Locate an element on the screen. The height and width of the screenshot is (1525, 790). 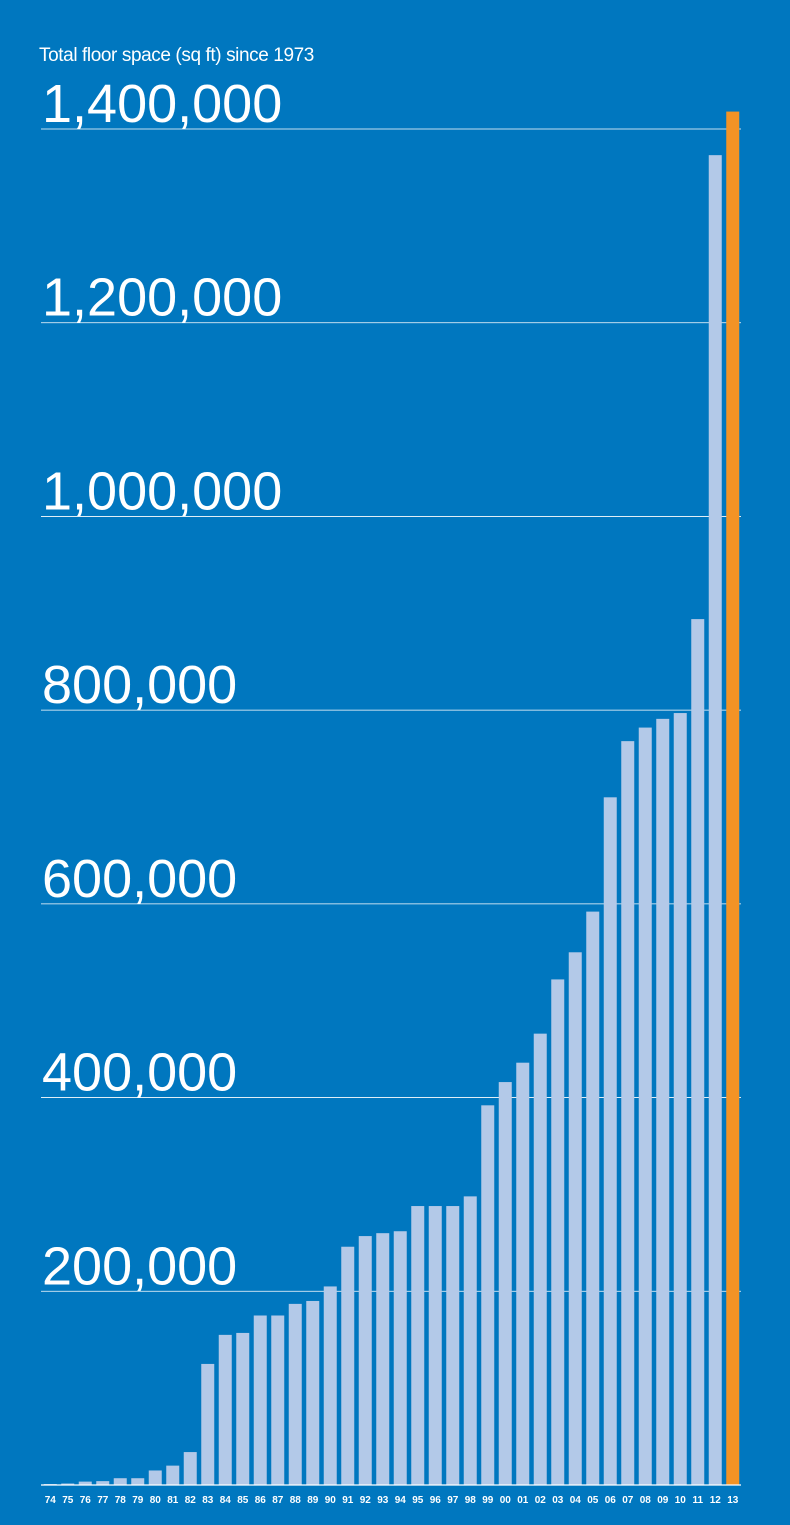
x-tick-label: 93 is located at coordinates (383, 1500).